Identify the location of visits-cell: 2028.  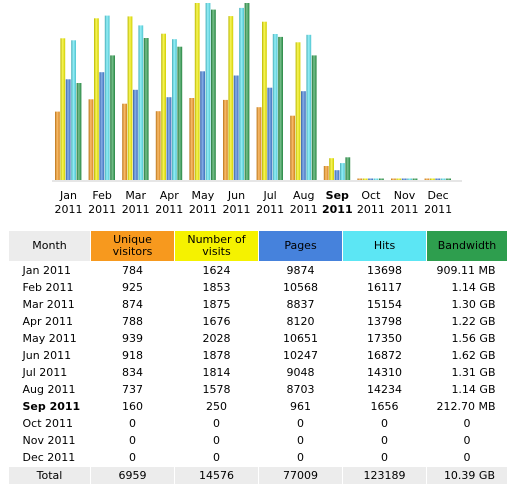
(216, 338).